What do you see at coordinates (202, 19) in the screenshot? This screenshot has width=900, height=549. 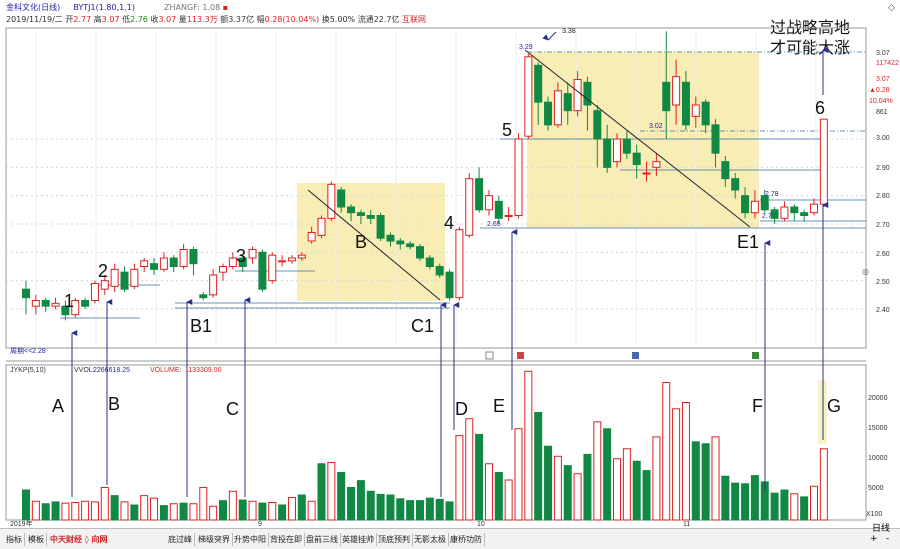 I see `volume-value: 113.3万` at bounding box center [202, 19].